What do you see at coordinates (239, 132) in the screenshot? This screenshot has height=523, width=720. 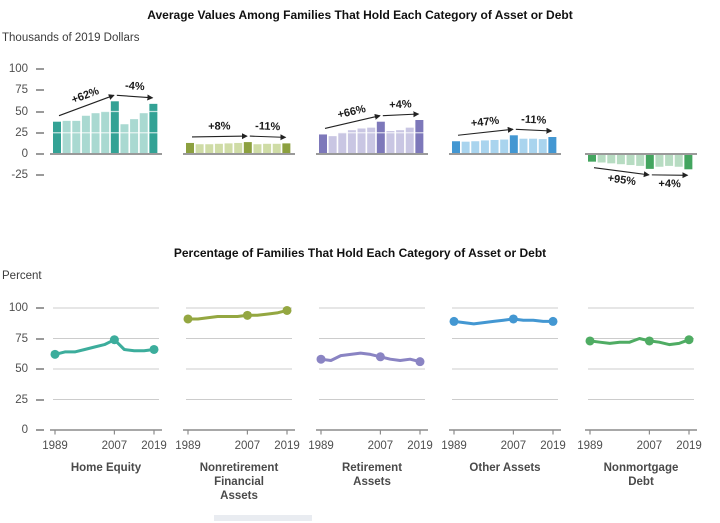 I see `nonretirement-financial-assets-bar-chart: +8% -11%` at bounding box center [239, 132].